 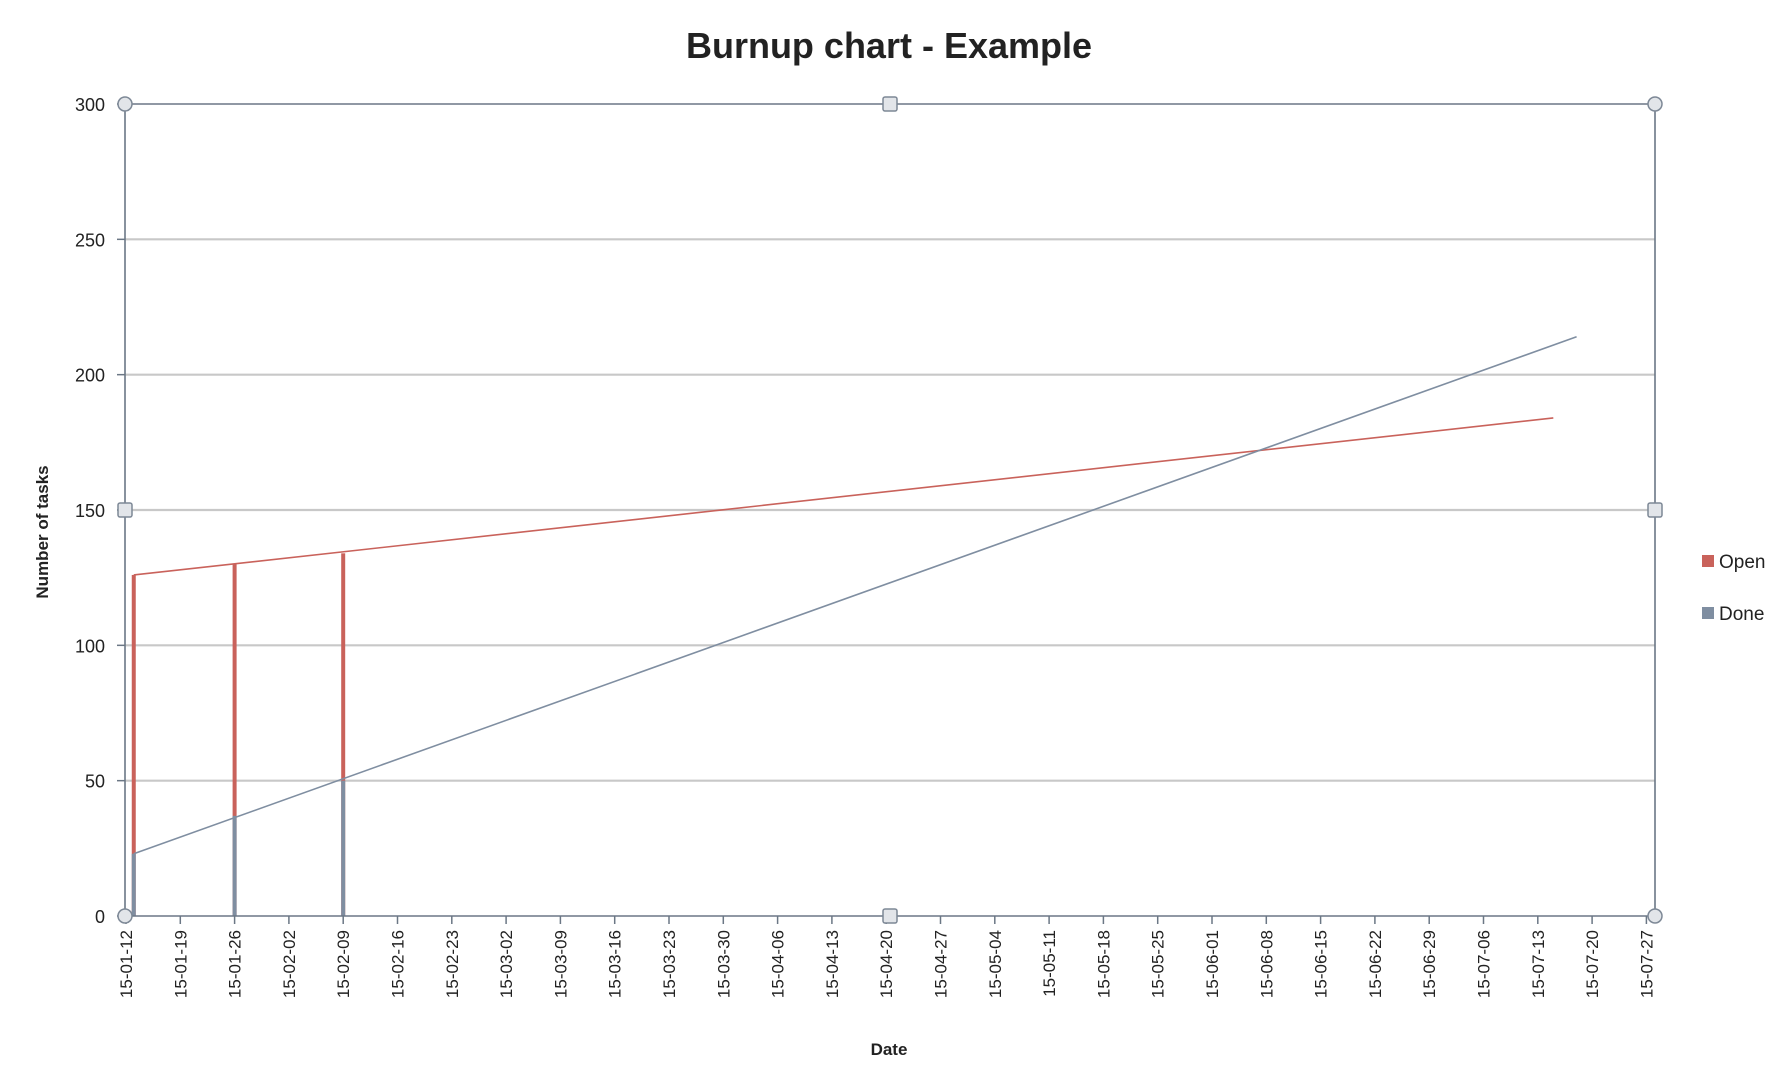 I want to click on legend-layer: Open Done, so click(x=1733, y=588).